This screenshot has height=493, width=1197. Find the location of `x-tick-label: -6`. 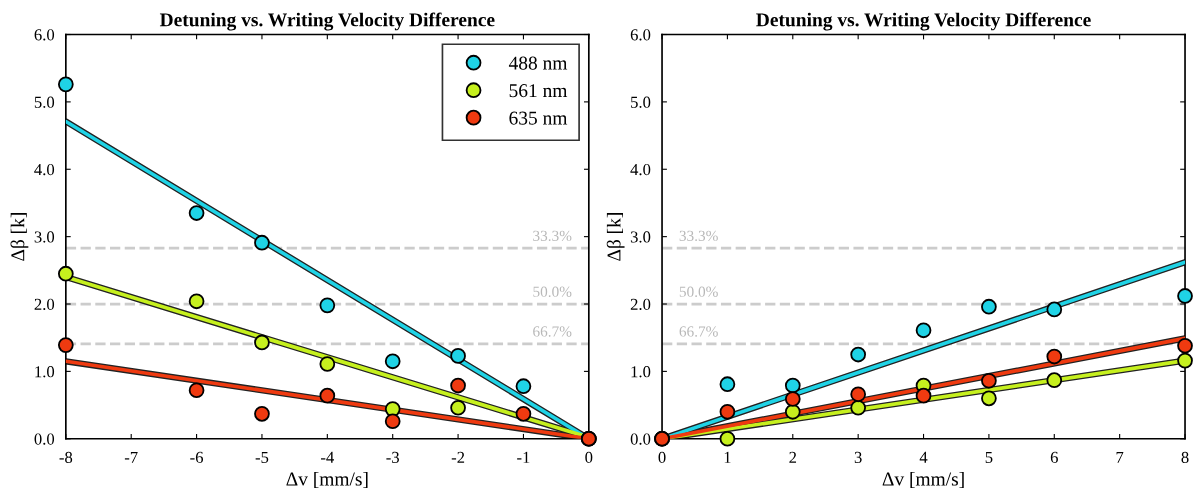

x-tick-label: -6 is located at coordinates (197, 457).